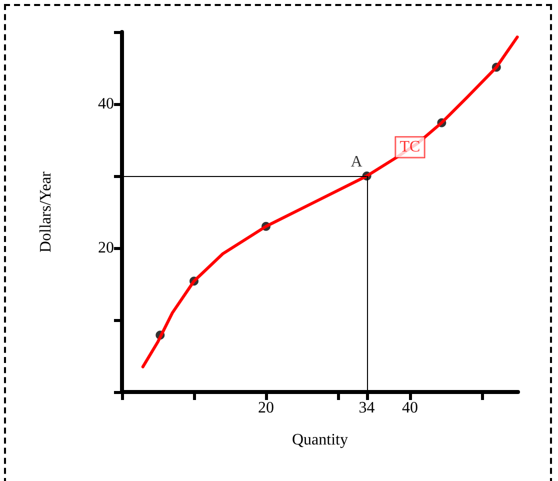 This screenshot has height=481, width=558. I want to click on y-axis-title: Dollars/Year, so click(46, 211).